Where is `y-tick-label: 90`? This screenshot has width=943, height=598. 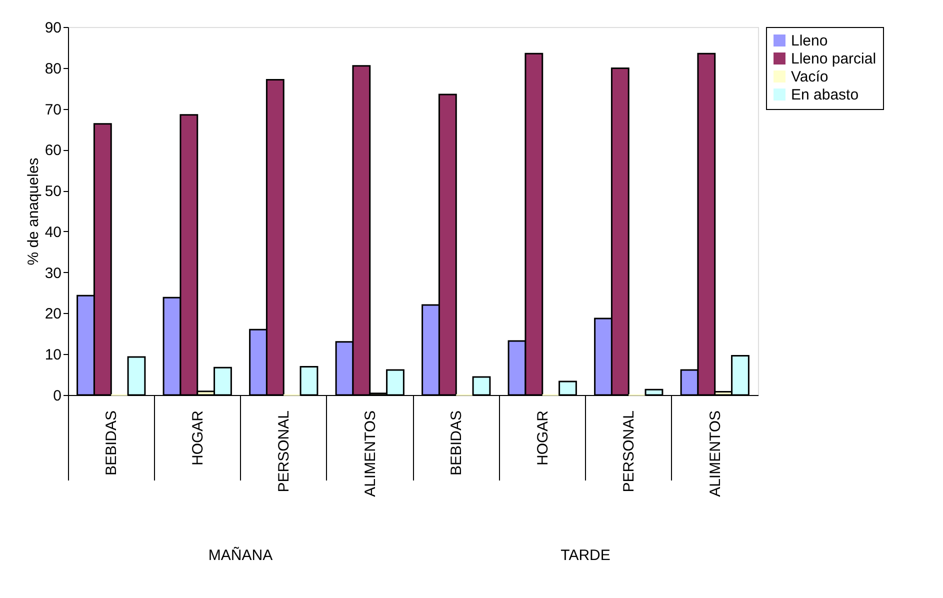 y-tick-label: 90 is located at coordinates (53, 28).